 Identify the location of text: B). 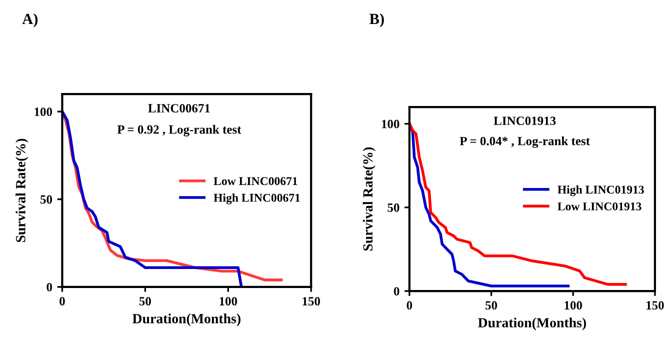
(377, 20).